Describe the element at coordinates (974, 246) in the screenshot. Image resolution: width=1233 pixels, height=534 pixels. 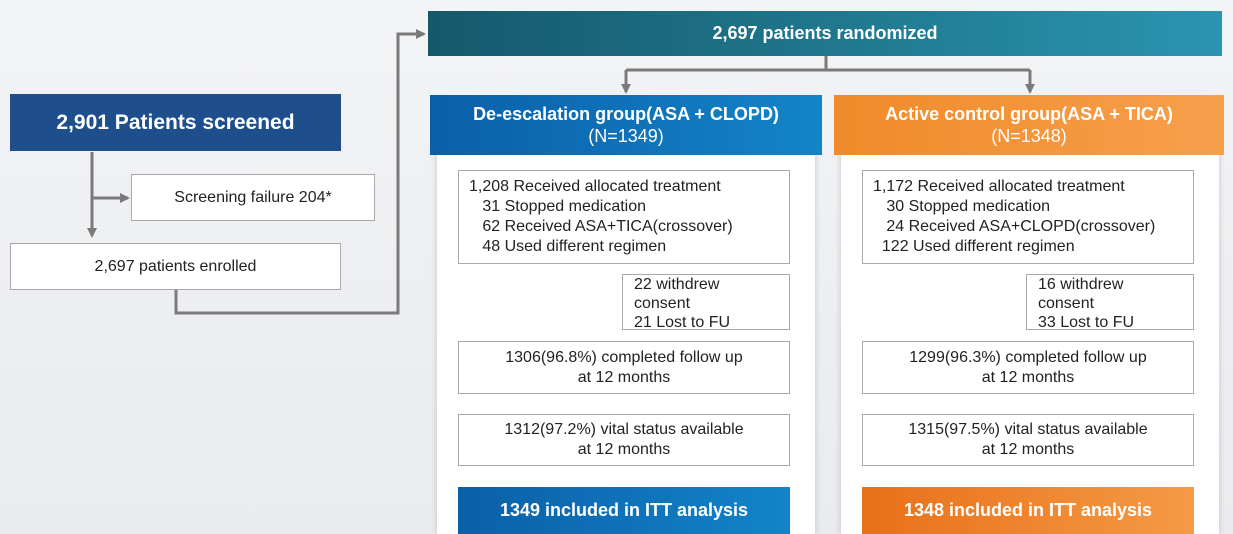
I see `right-treatment-line: 122 Used different regimen` at that location.